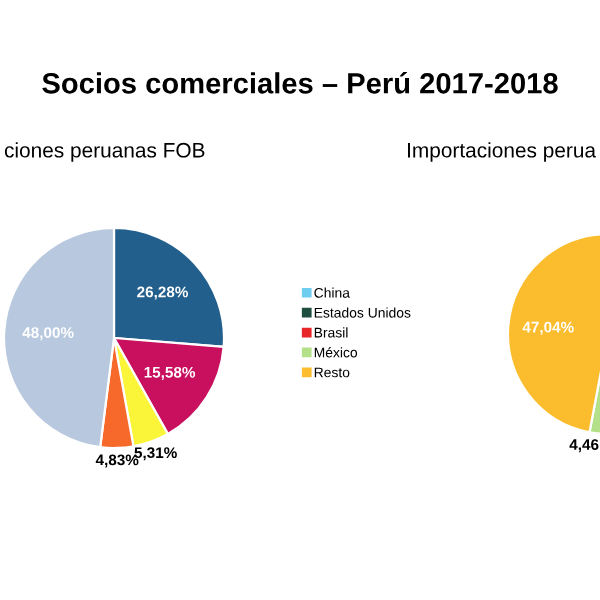 Image resolution: width=600 pixels, height=600 pixels. I want to click on chart-subtitle: Importaciones perua, so click(502, 152).